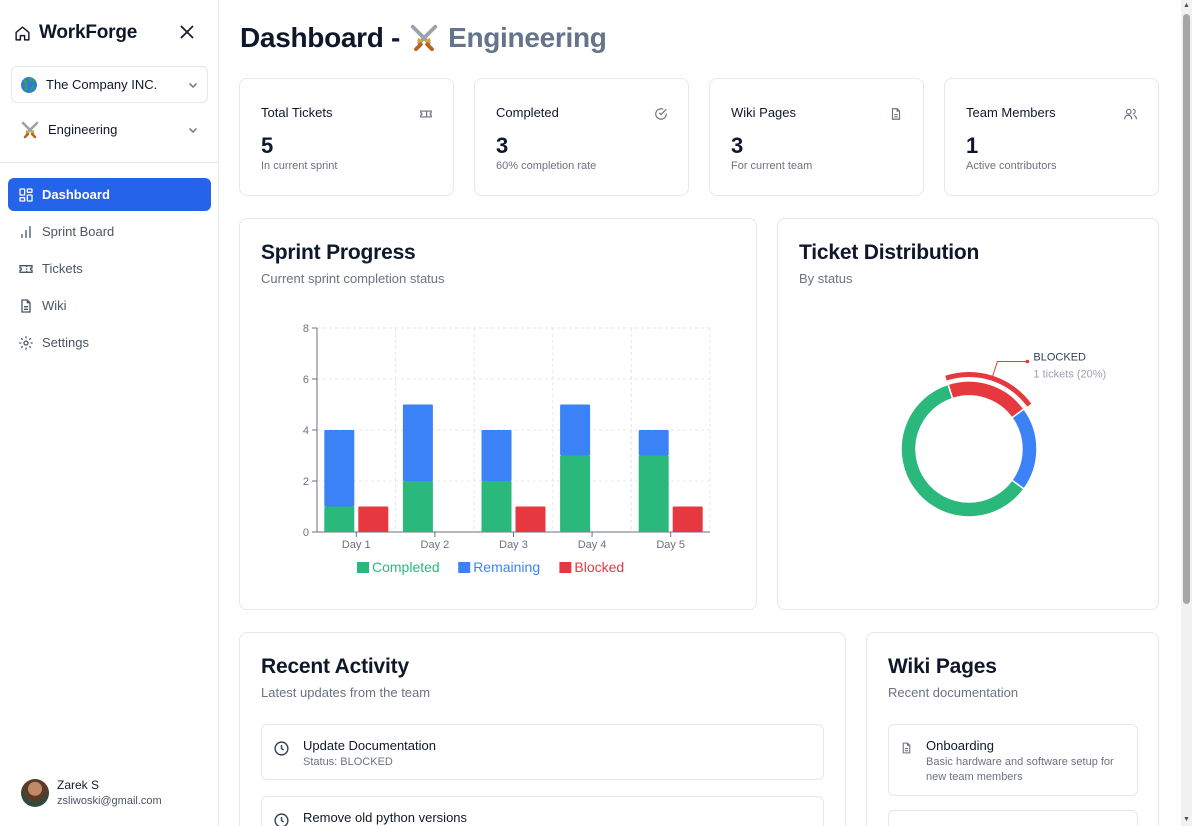  What do you see at coordinates (406, 567) in the screenshot?
I see `legend-label: Completed` at bounding box center [406, 567].